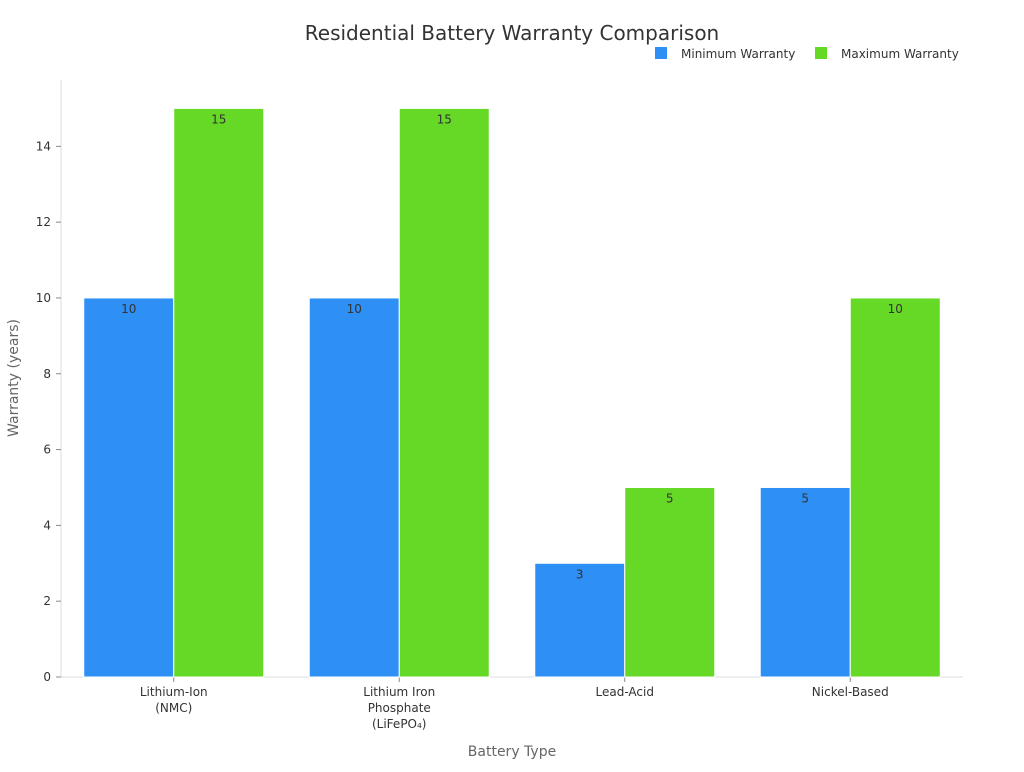 This screenshot has height=772, width=1024. I want to click on x-tick-label: Phosphate, so click(399, 708).